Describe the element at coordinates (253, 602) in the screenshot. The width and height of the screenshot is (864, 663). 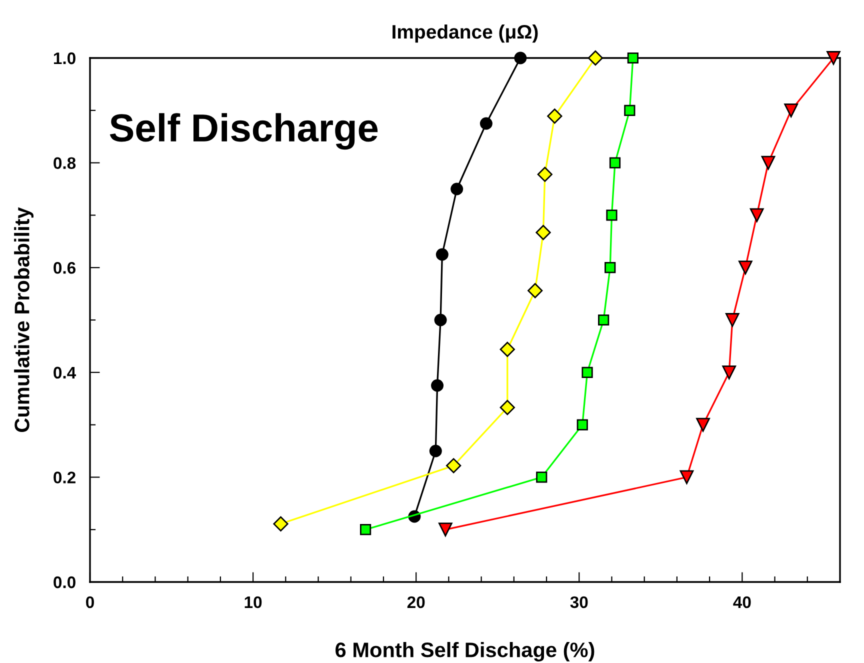
I see `x-tick-label: 10` at that location.